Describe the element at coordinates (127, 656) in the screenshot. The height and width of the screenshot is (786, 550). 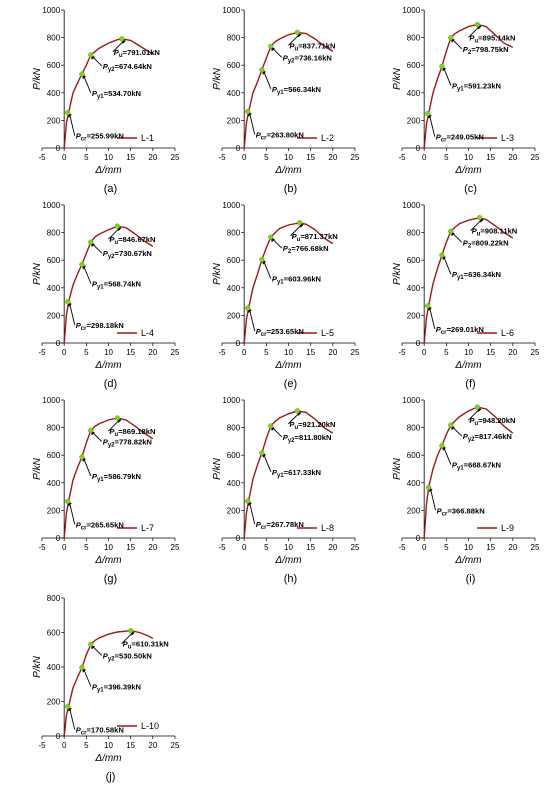
I see `point-annotation: Py2=530.50kN` at that location.